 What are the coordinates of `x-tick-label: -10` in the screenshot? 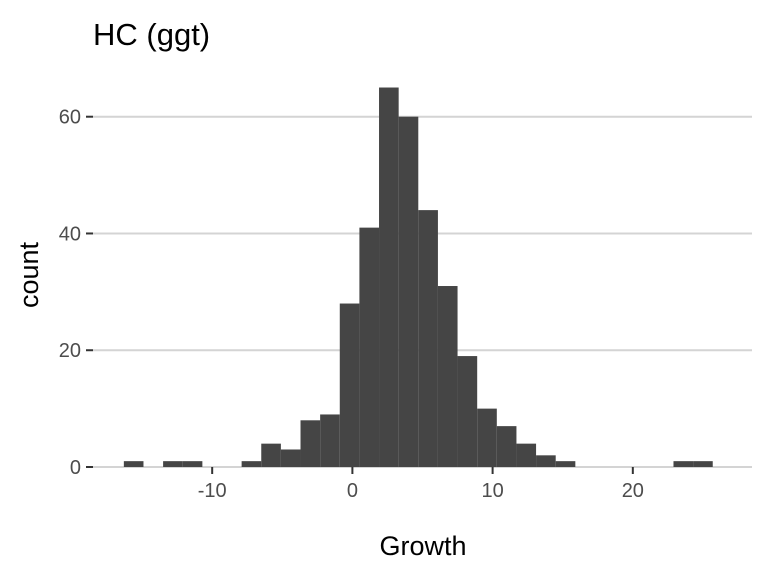 It's located at (212, 491).